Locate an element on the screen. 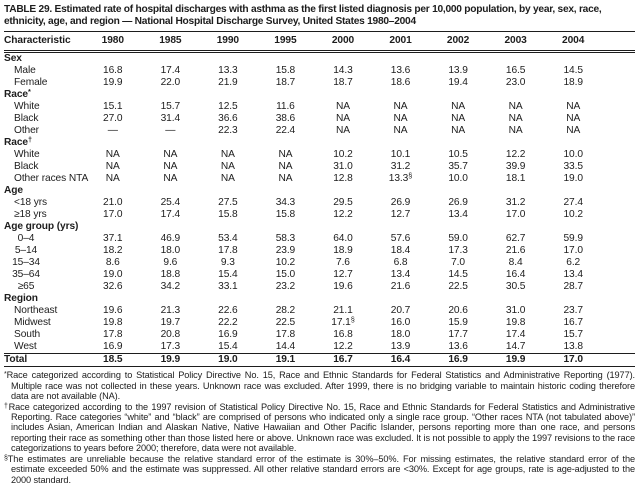 This screenshot has height=485, width=640. value-cell: 26.9 is located at coordinates (458, 203).